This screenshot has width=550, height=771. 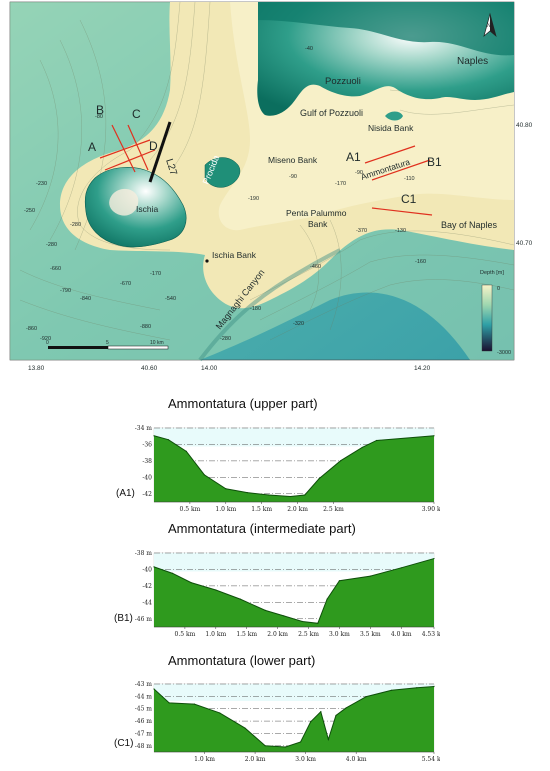 What do you see at coordinates (185, 634) in the screenshot?
I see `x-tick-label: 0.5 km` at bounding box center [185, 634].